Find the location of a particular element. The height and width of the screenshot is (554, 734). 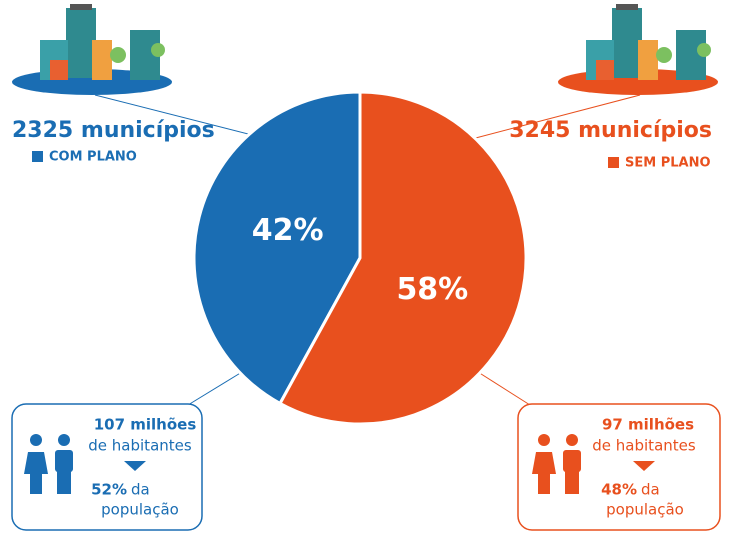

count: 3245 municípios is located at coordinates (610, 130).